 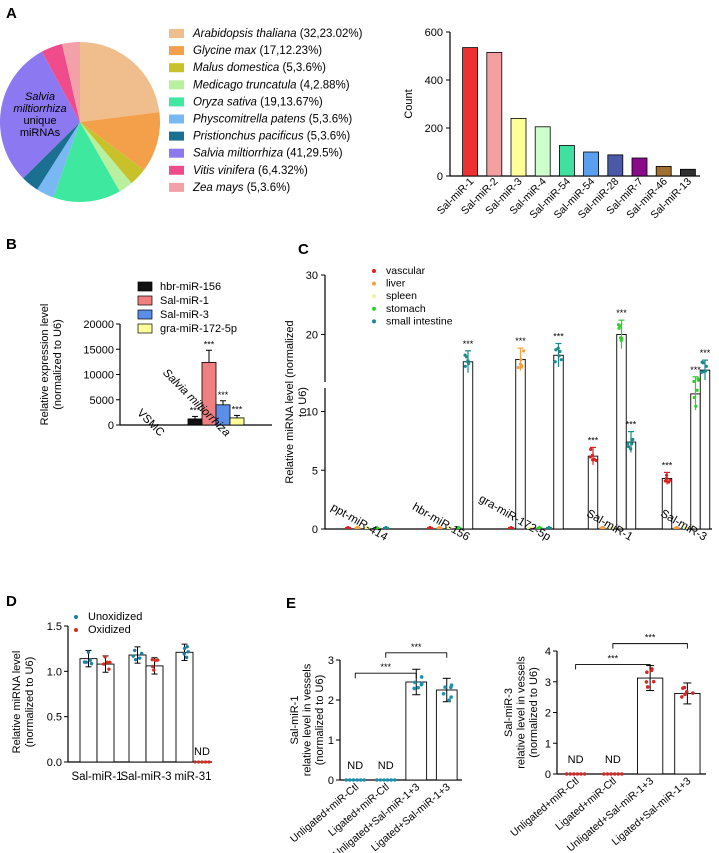 I want to click on panel-label-c: C, so click(x=303, y=249).